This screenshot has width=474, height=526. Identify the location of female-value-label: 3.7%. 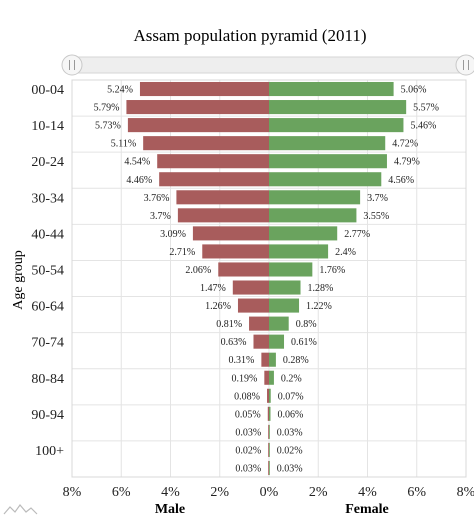
(377, 198).